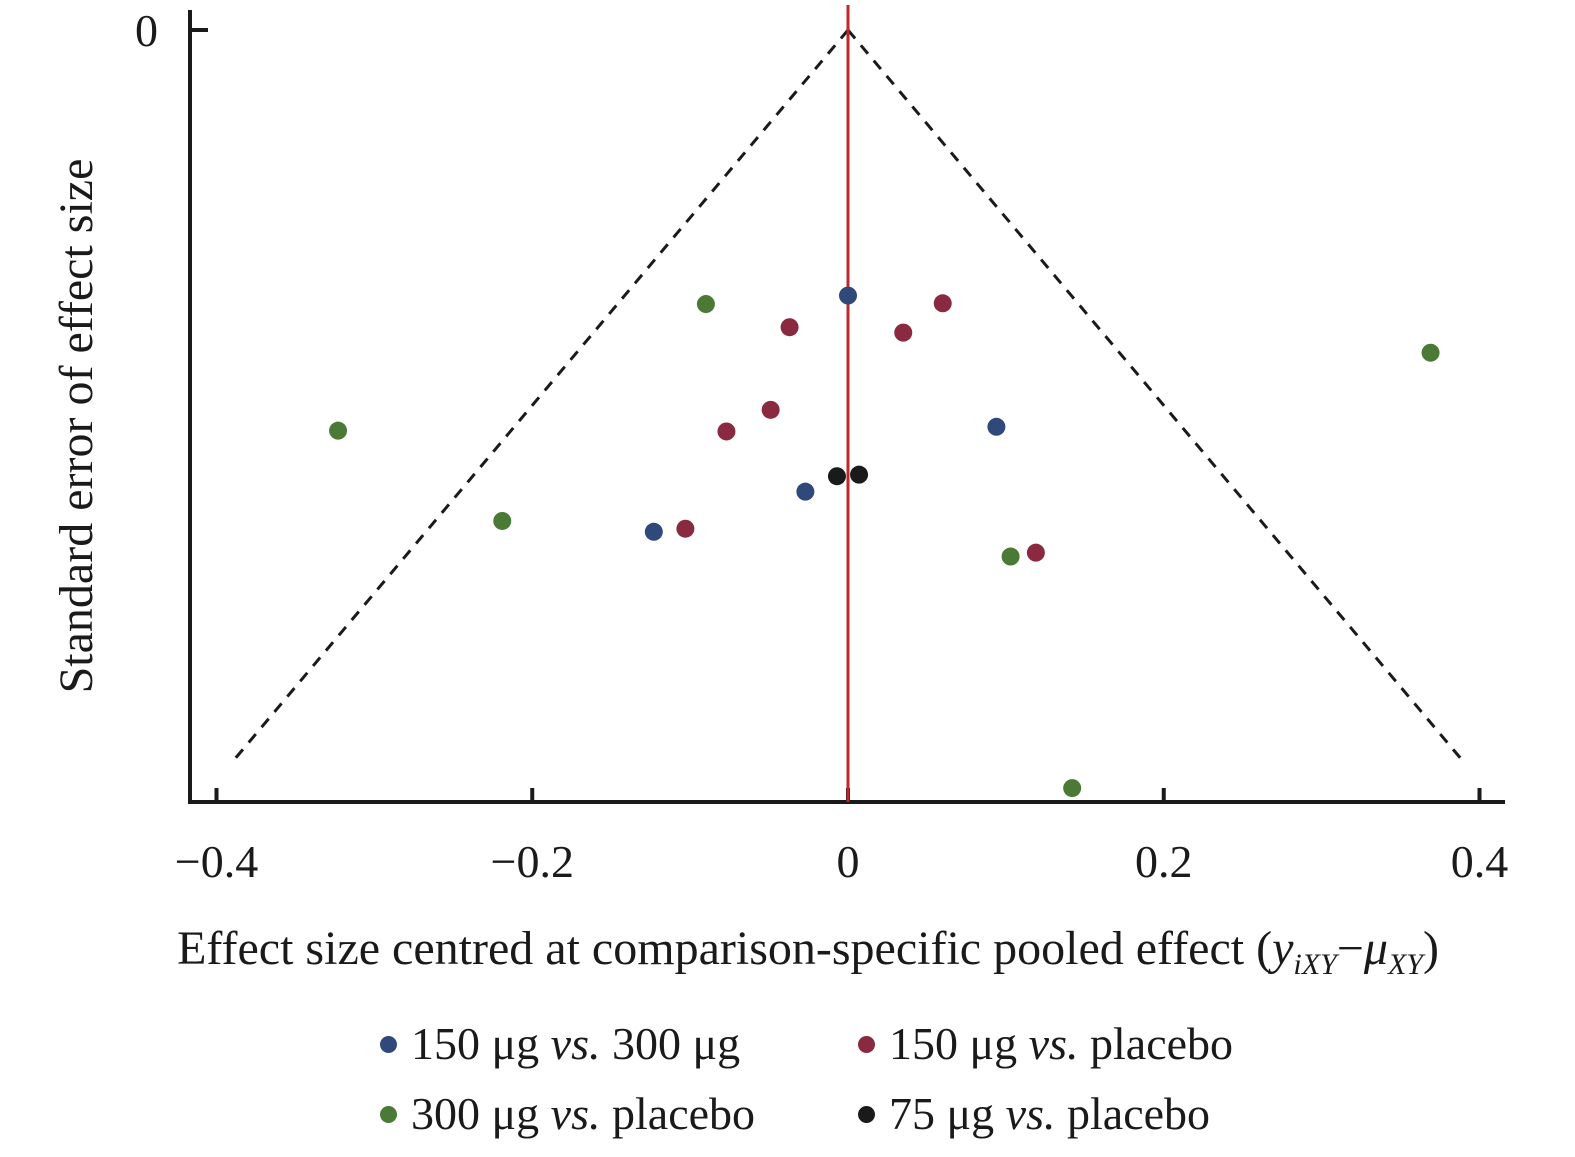  Describe the element at coordinates (947, 1113) in the screenshot. I see `legend-label-pre: 75 μg` at that location.